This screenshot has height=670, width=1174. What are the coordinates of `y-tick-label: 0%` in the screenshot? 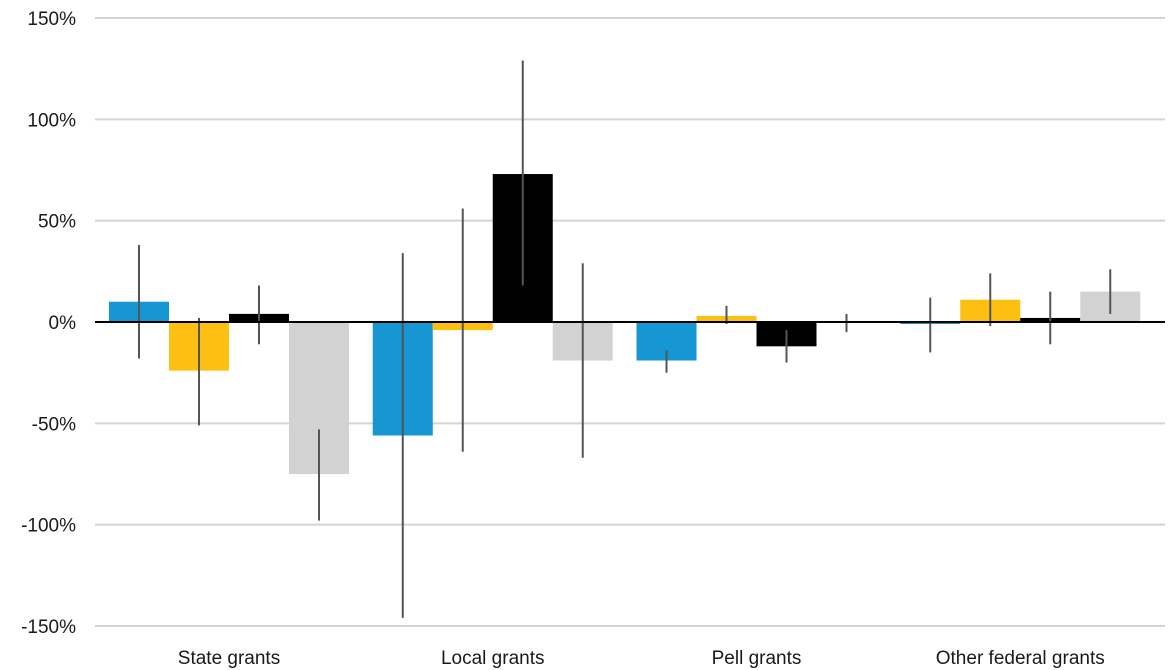 It's located at (63, 323).